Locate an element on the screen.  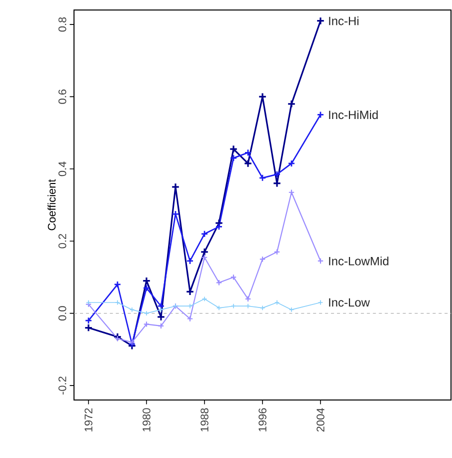
y-tick-label: 0.0 is located at coordinates (62, 313).